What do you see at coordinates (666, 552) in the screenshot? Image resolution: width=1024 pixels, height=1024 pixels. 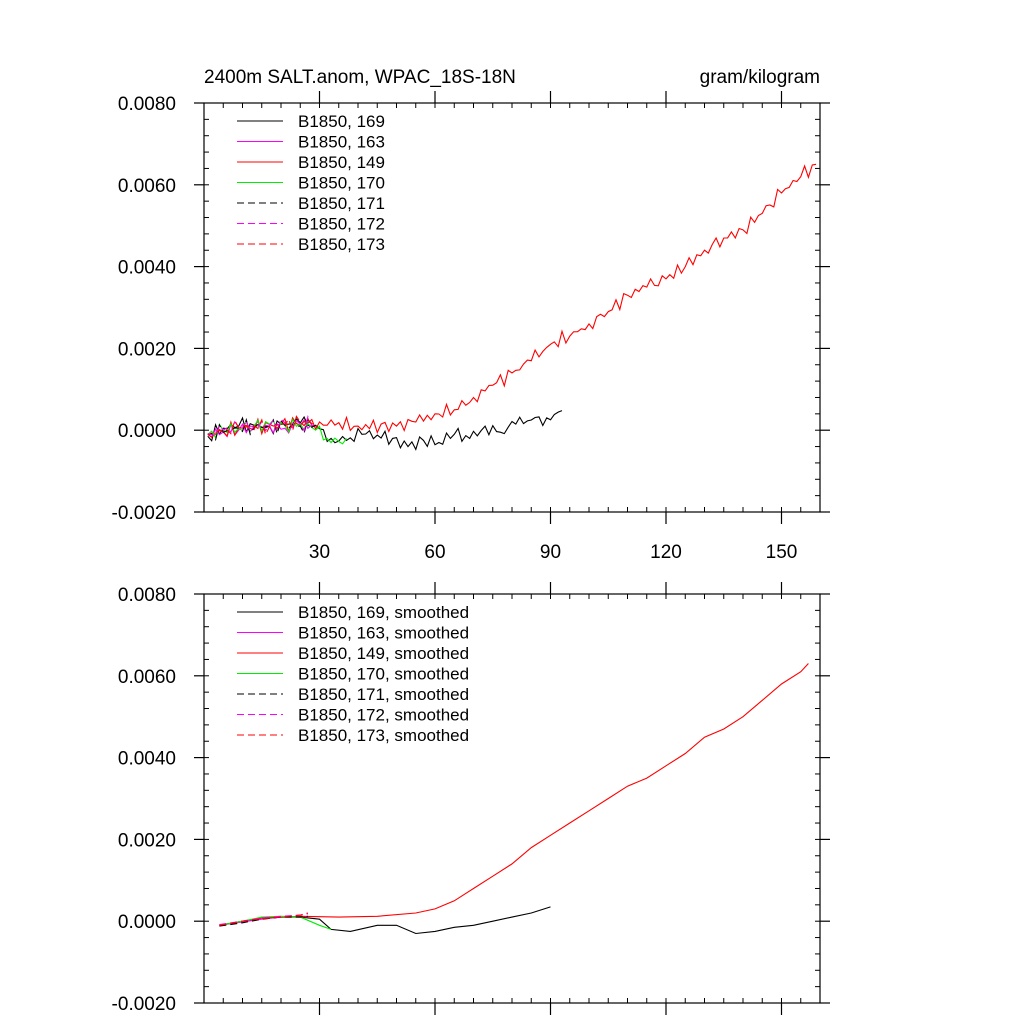 I see `x-tick-label: 120` at bounding box center [666, 552].